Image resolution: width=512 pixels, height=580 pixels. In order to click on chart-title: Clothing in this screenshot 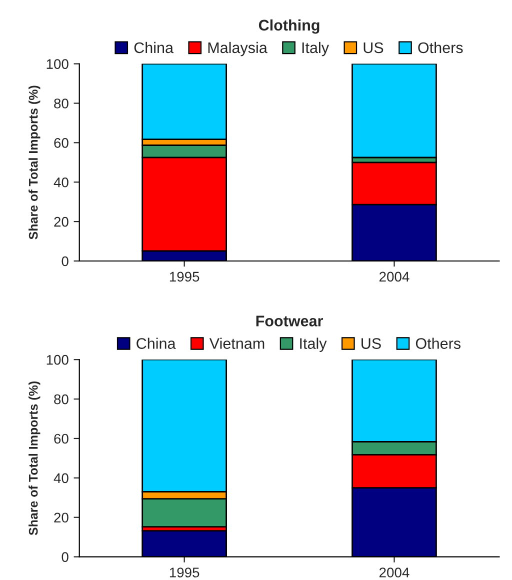, I will do `click(289, 26)`.